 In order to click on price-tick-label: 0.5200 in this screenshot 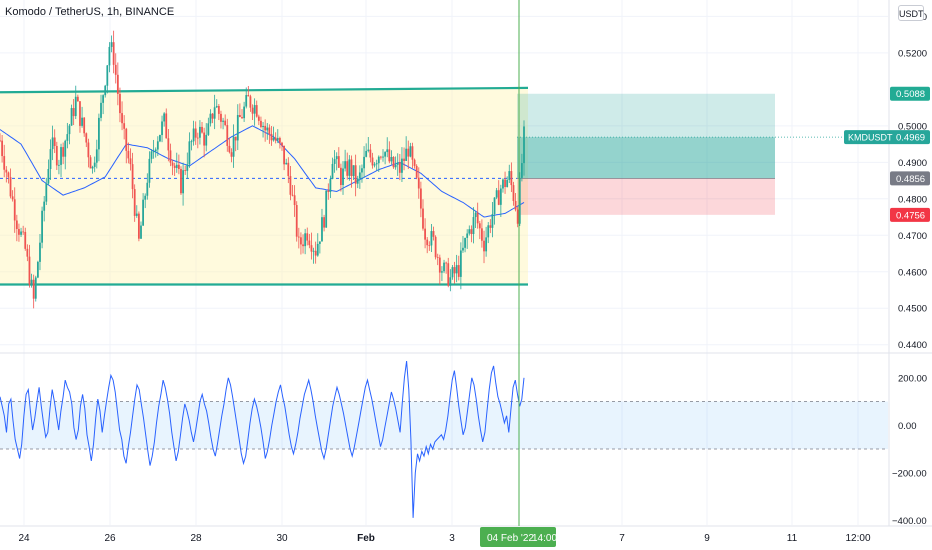, I will do `click(912, 53)`.